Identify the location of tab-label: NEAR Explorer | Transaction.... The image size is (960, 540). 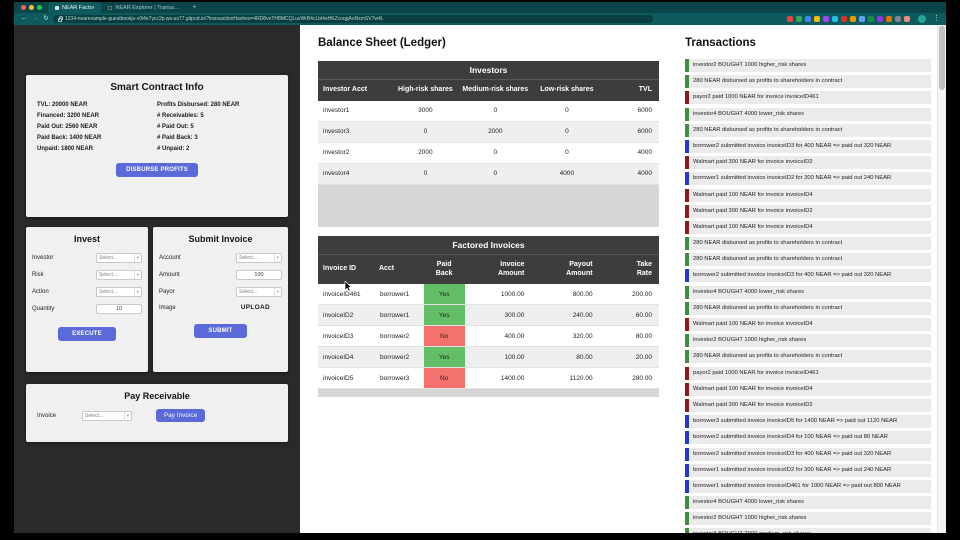
(147, 7).